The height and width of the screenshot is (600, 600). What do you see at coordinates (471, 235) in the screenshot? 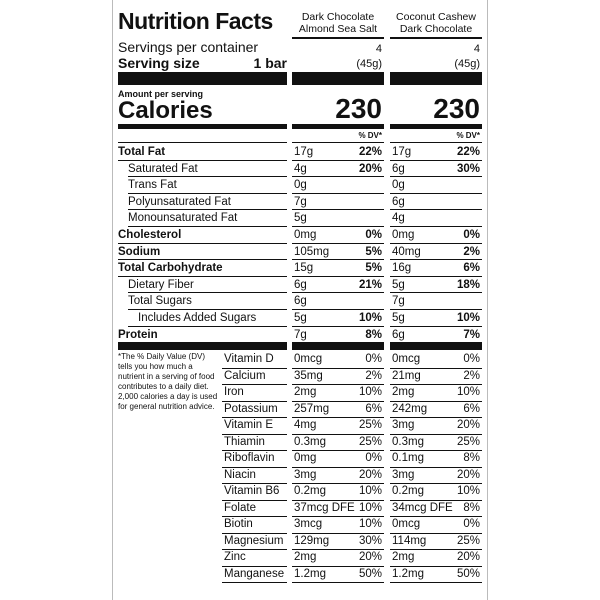
I see `nutrient-dv: 0%` at bounding box center [471, 235].